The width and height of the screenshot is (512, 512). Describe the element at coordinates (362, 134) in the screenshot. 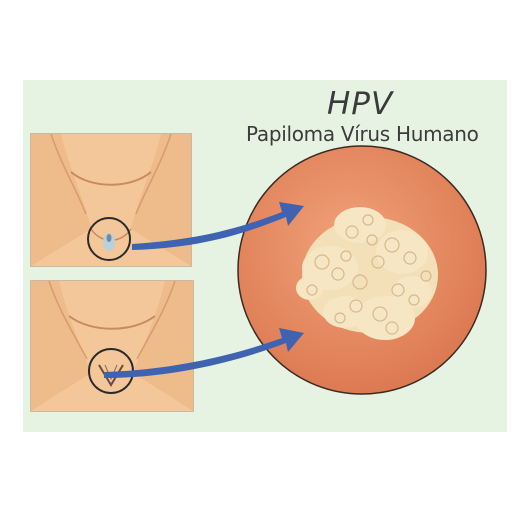

I see `diagram-subtitle: Papiloma Vírus Humano` at that location.